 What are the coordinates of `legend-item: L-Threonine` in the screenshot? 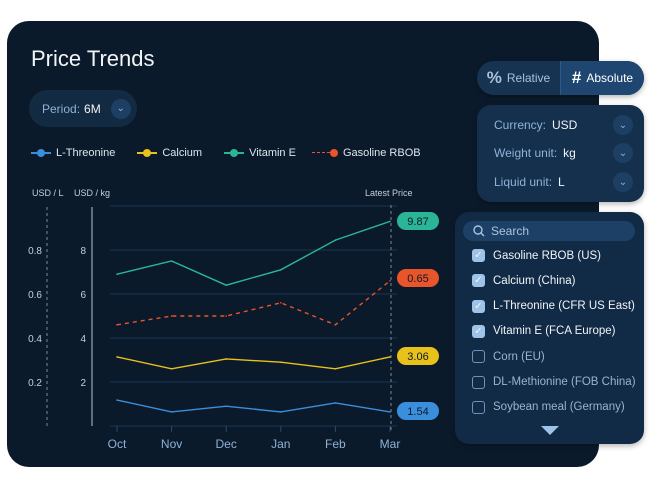 It's located at (73, 153).